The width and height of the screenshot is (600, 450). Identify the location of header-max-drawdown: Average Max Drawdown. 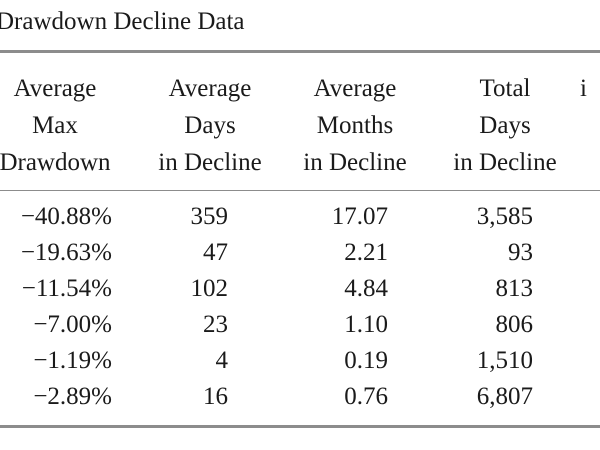
(60, 125).